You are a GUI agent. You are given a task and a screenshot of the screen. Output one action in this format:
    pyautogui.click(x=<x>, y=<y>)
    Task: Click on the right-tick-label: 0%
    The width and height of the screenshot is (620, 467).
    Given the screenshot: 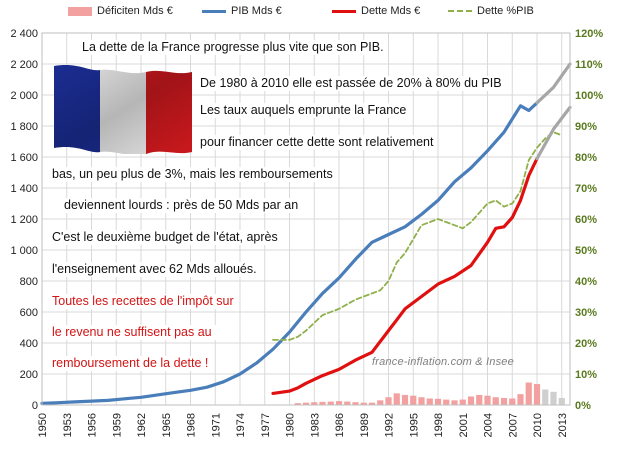 What is the action you would take?
    pyautogui.click(x=583, y=406)
    